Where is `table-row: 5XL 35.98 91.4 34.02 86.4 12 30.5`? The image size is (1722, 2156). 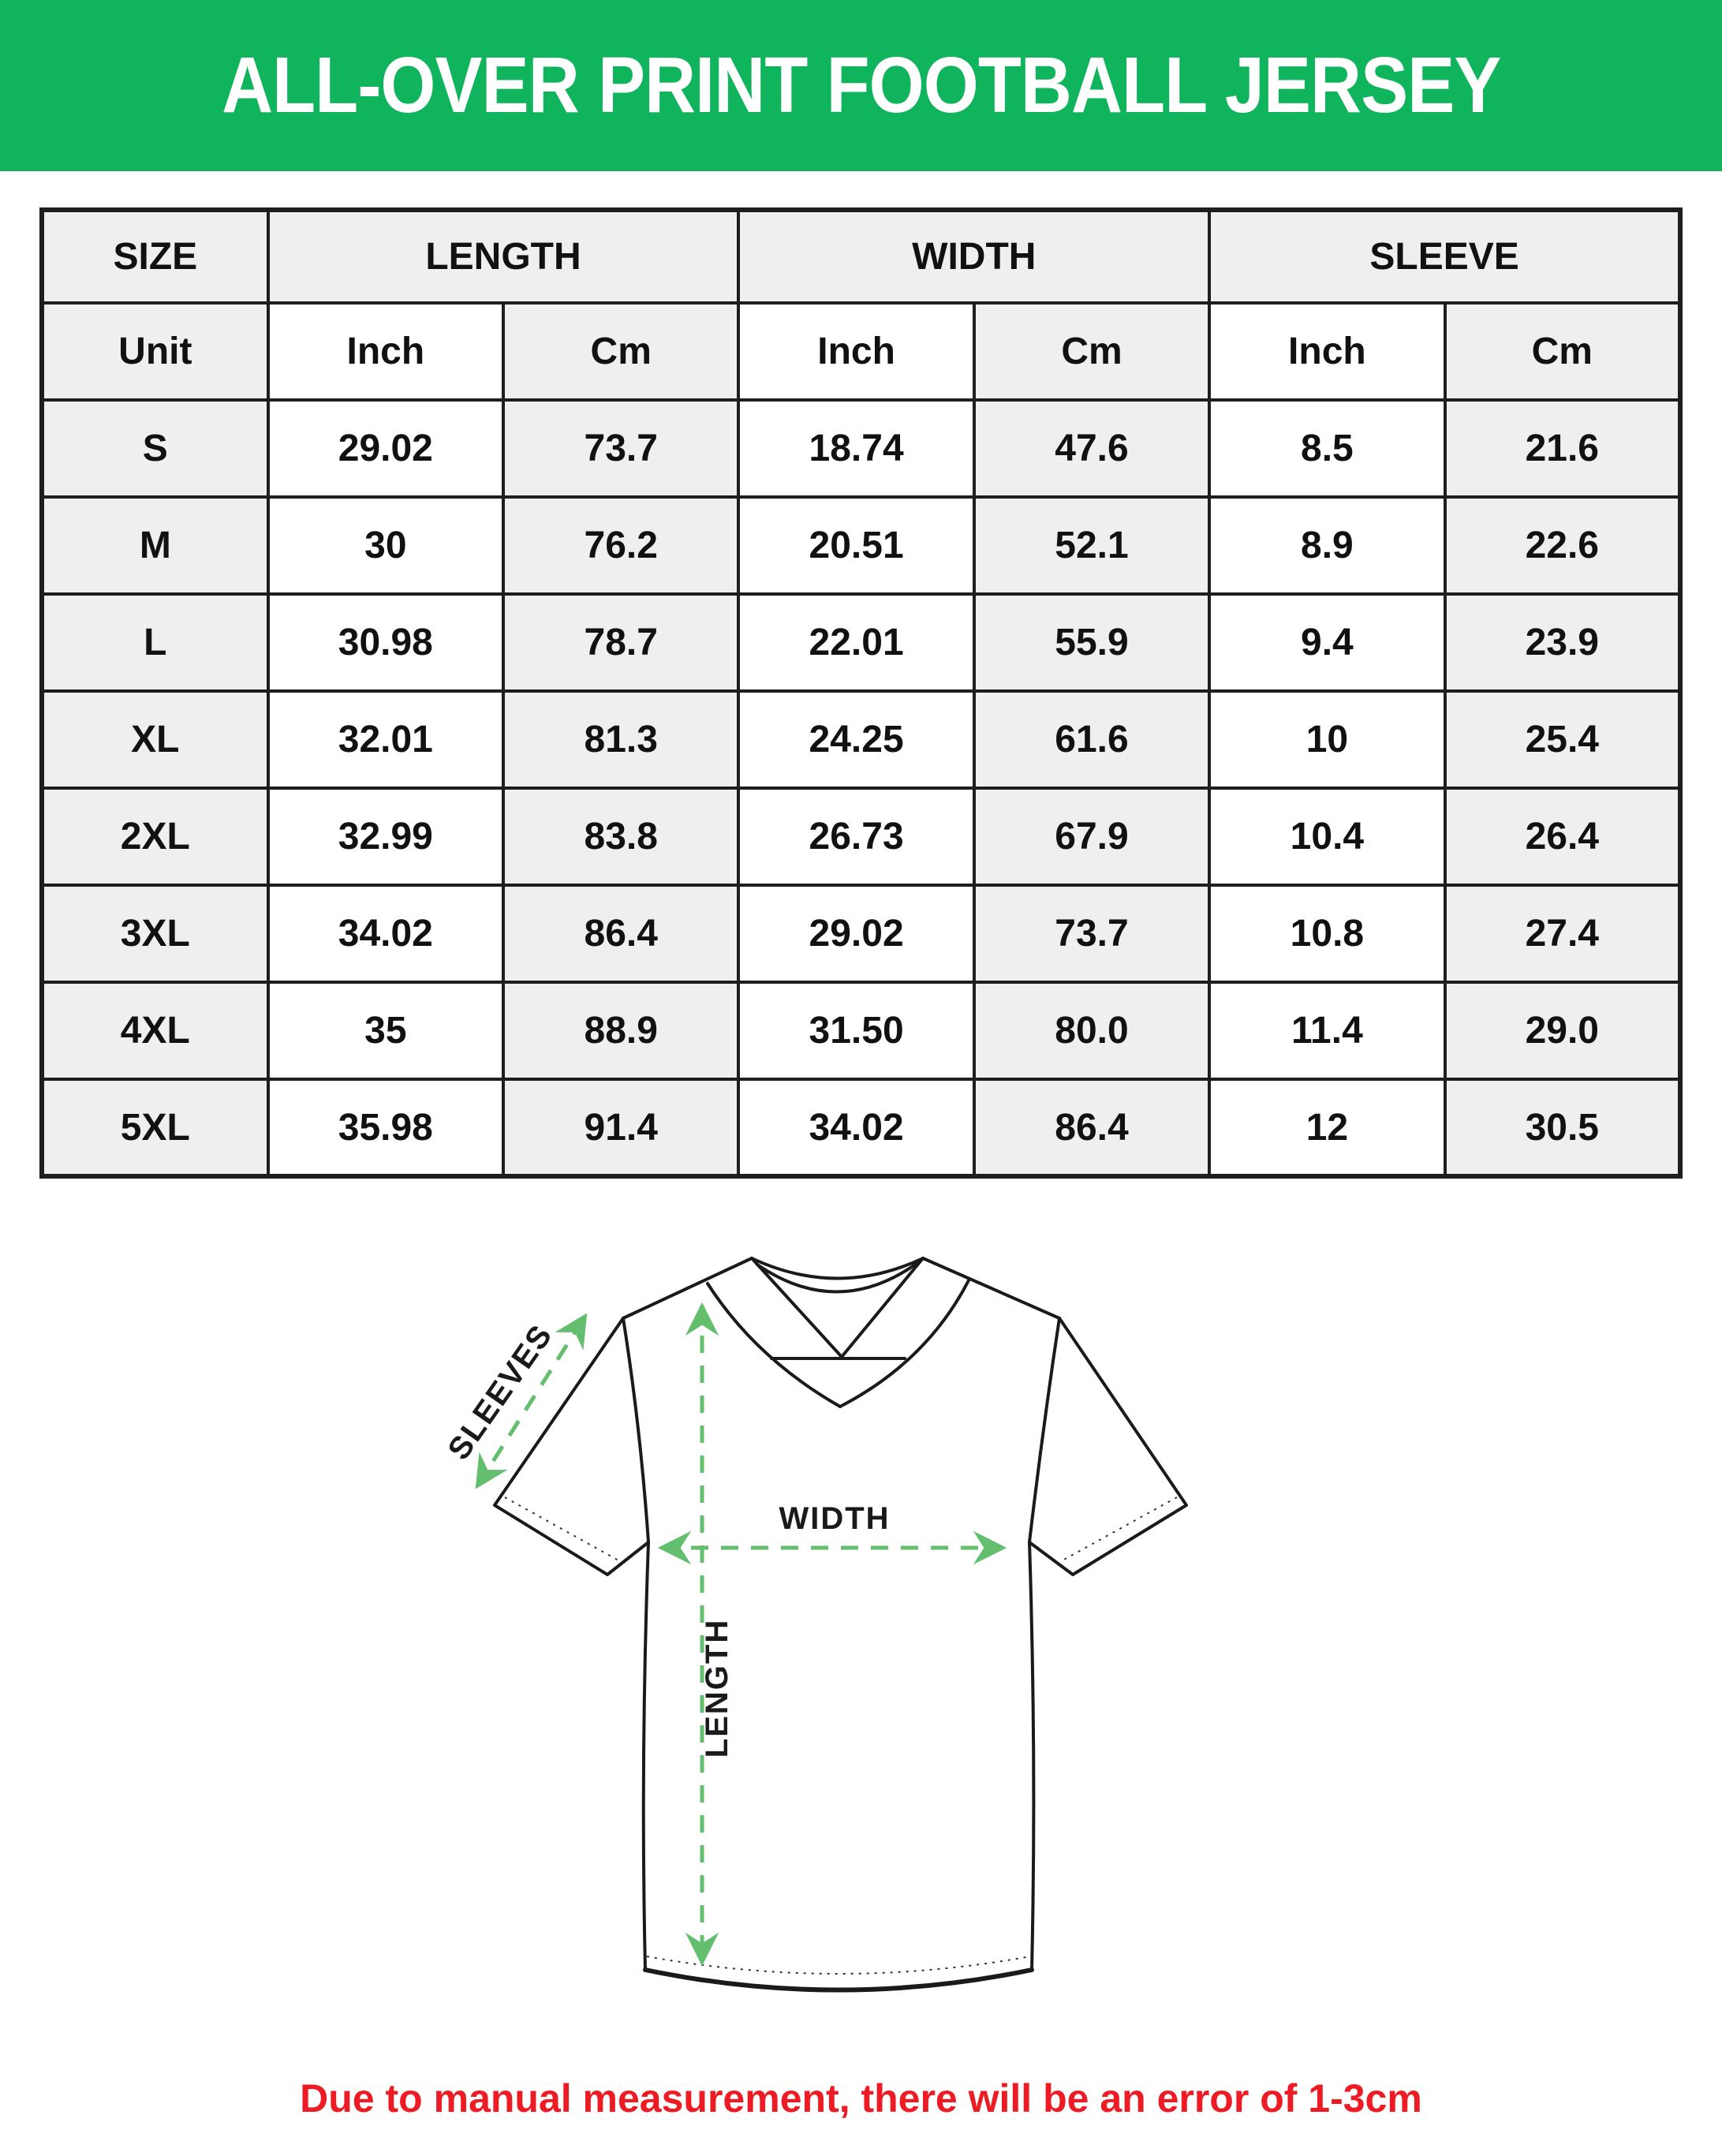
table-row: 5XL 35.98 91.4 34.02 86.4 12 30.5 is located at coordinates (861, 1128).